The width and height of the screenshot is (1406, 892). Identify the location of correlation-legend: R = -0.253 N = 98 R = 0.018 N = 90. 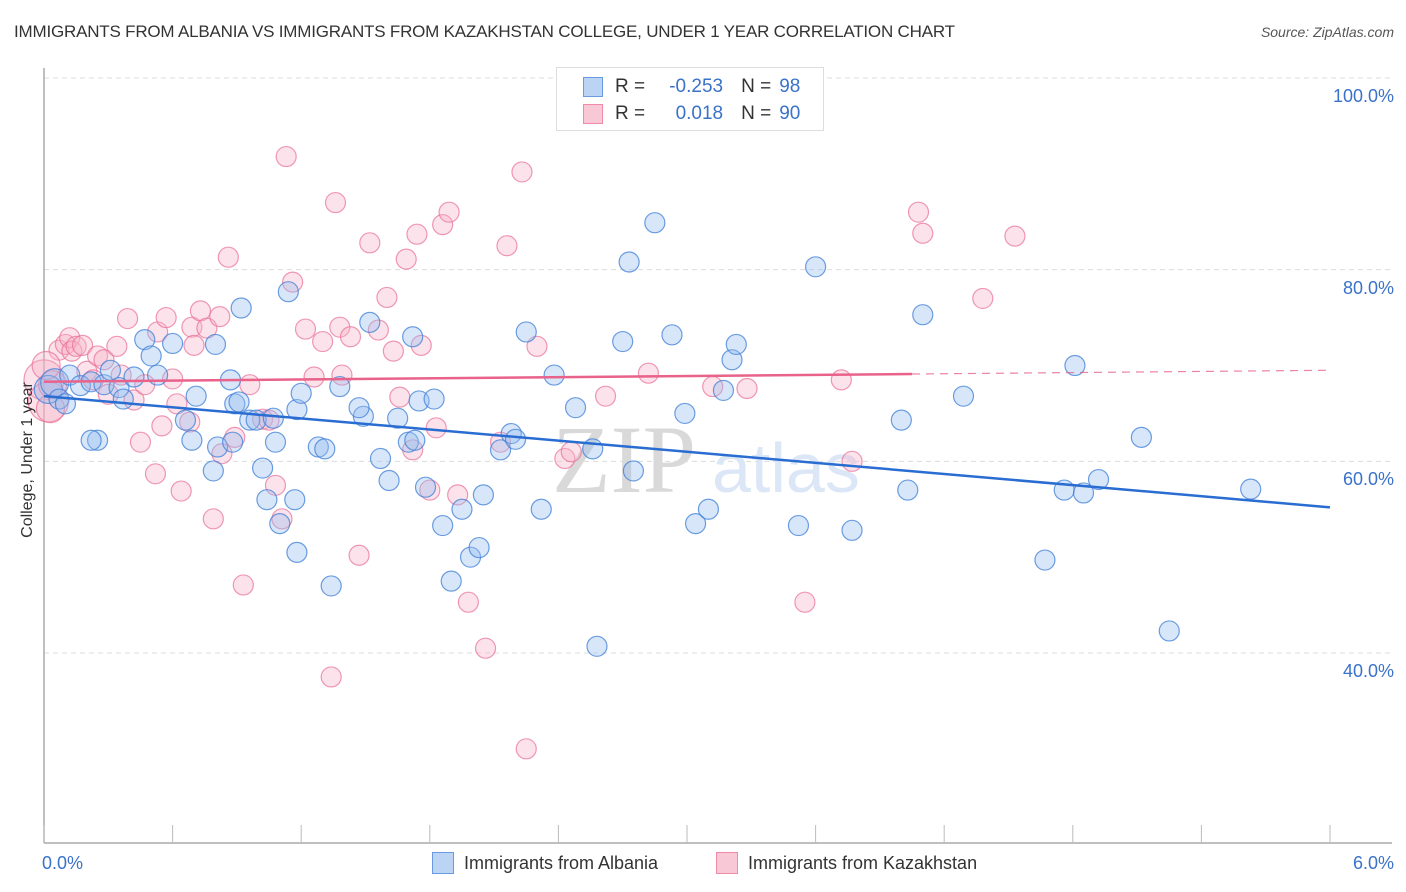
(690, 99).